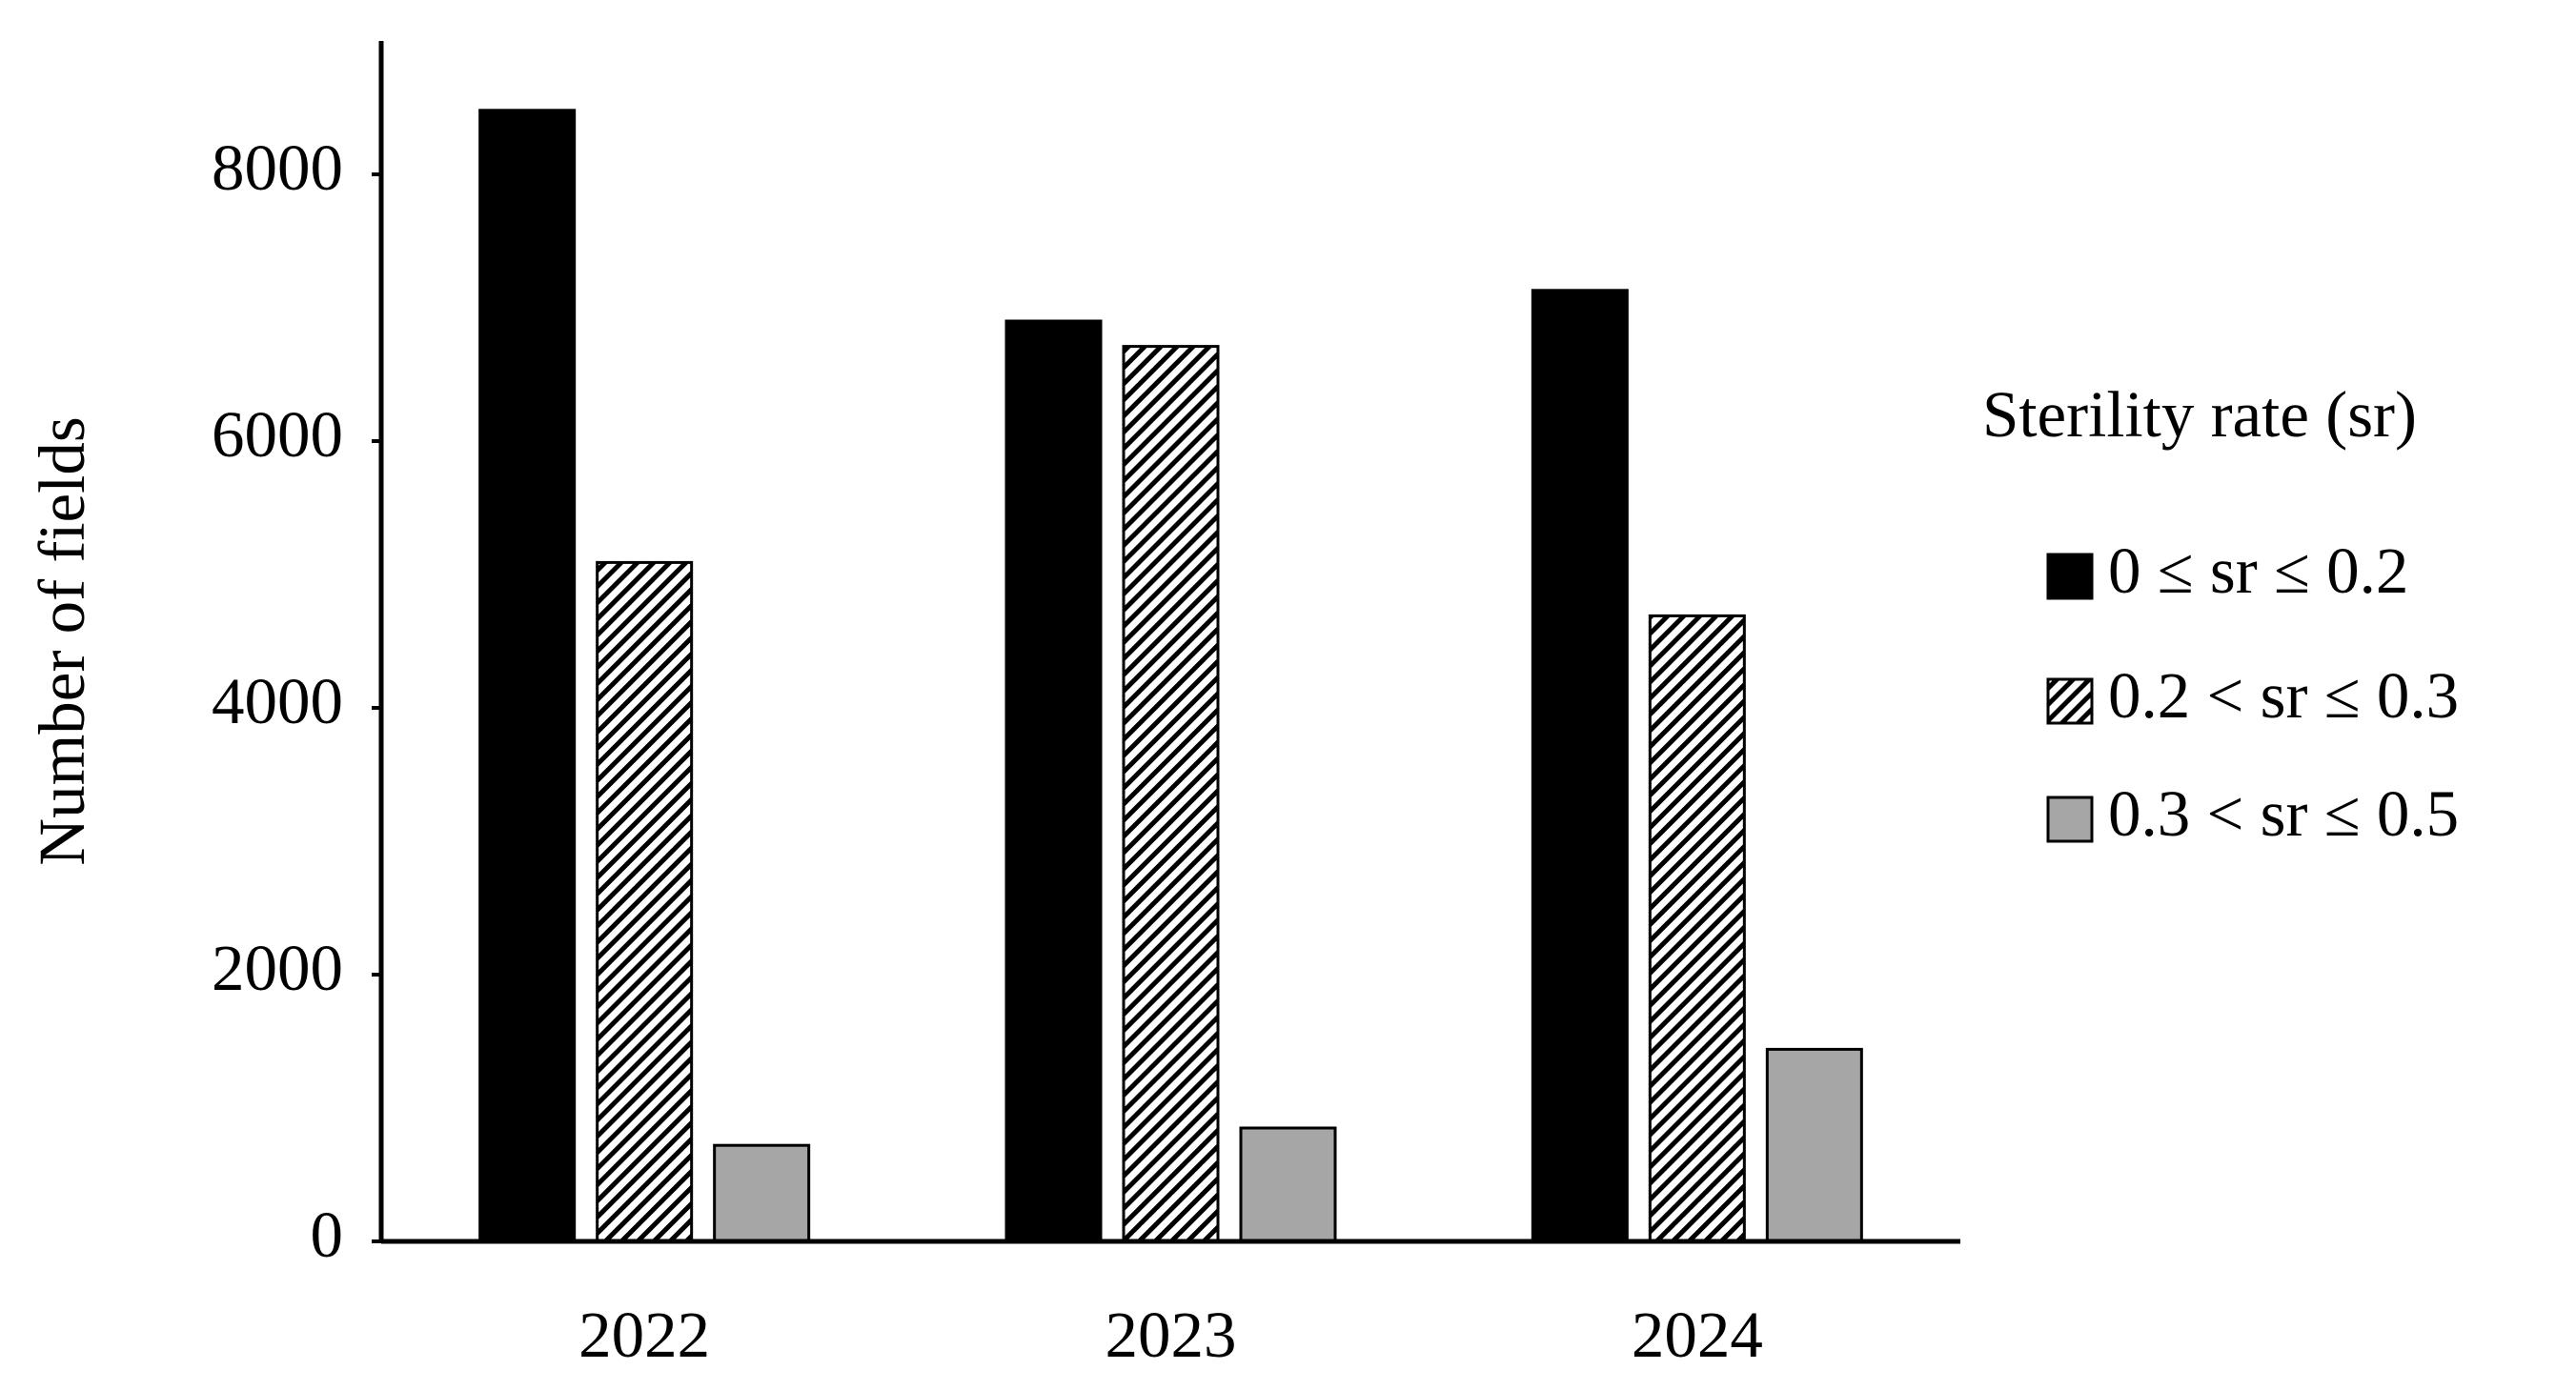 Image resolution: width=2576 pixels, height=1390 pixels. Describe the element at coordinates (327, 1235) in the screenshot. I see `y-tick-label: 0` at that location.